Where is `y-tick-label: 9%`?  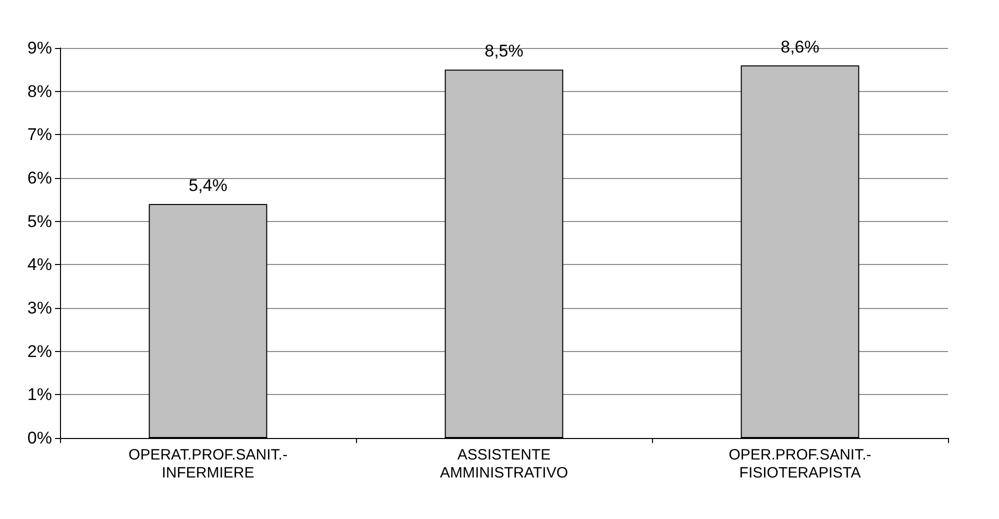
y-tick-label: 9% is located at coordinates (39, 48).